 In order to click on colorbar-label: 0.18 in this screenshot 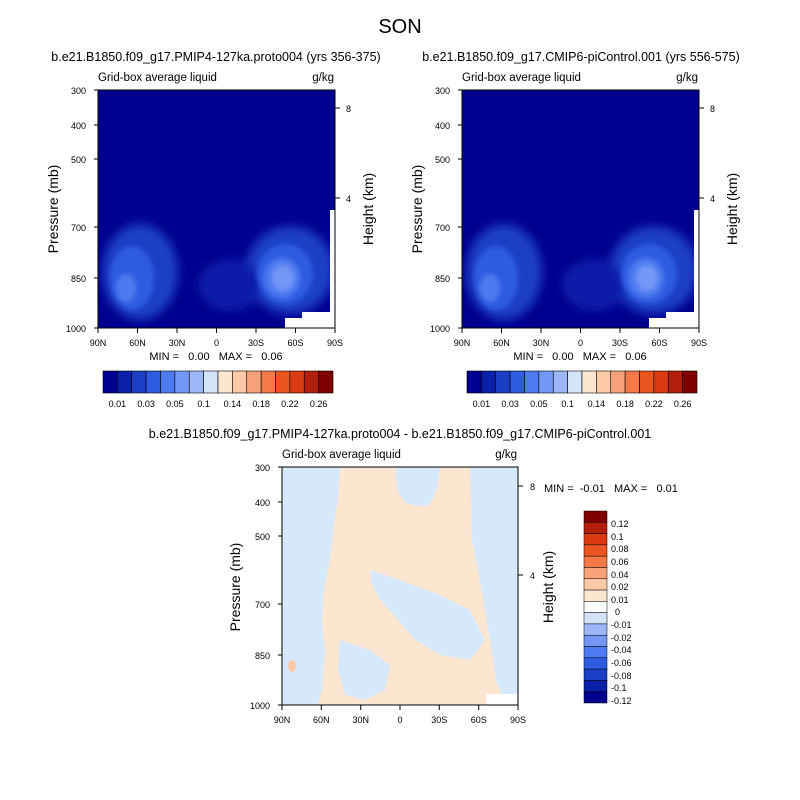, I will do `click(261, 404)`.